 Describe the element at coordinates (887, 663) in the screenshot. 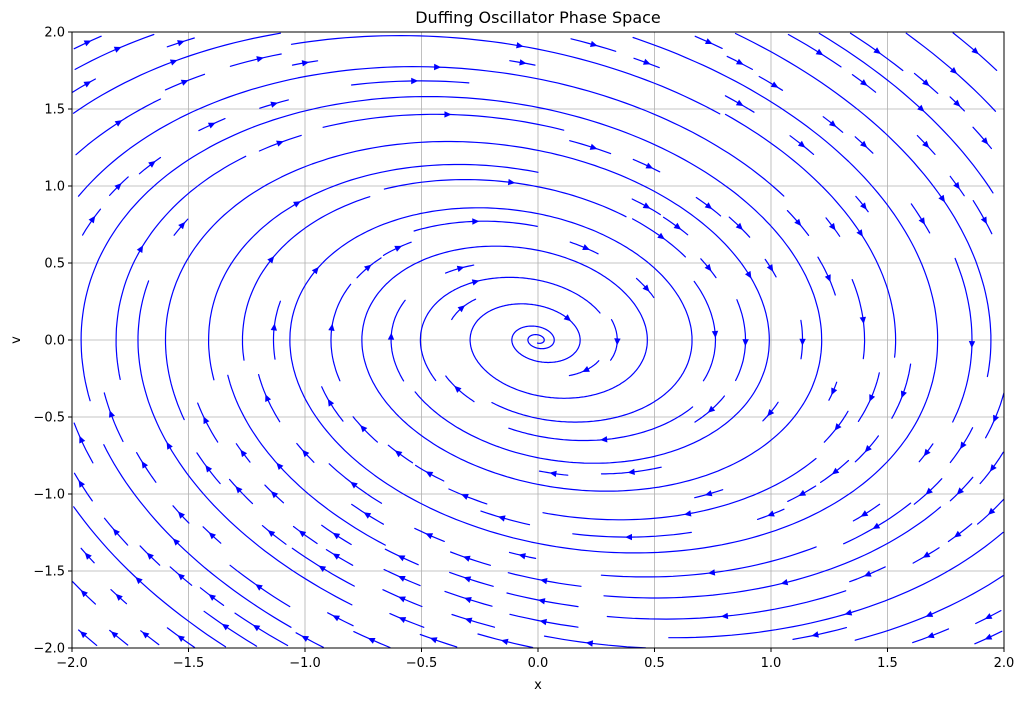

I see `x-tick-label: 1.5` at that location.